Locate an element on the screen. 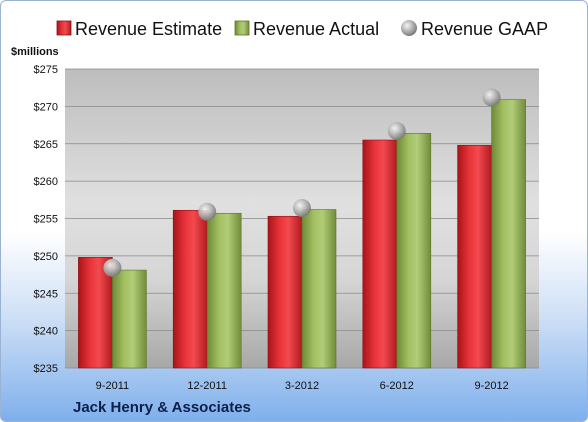 Image resolution: width=588 pixels, height=422 pixels. x-tick-label: 6-2012 is located at coordinates (397, 386).